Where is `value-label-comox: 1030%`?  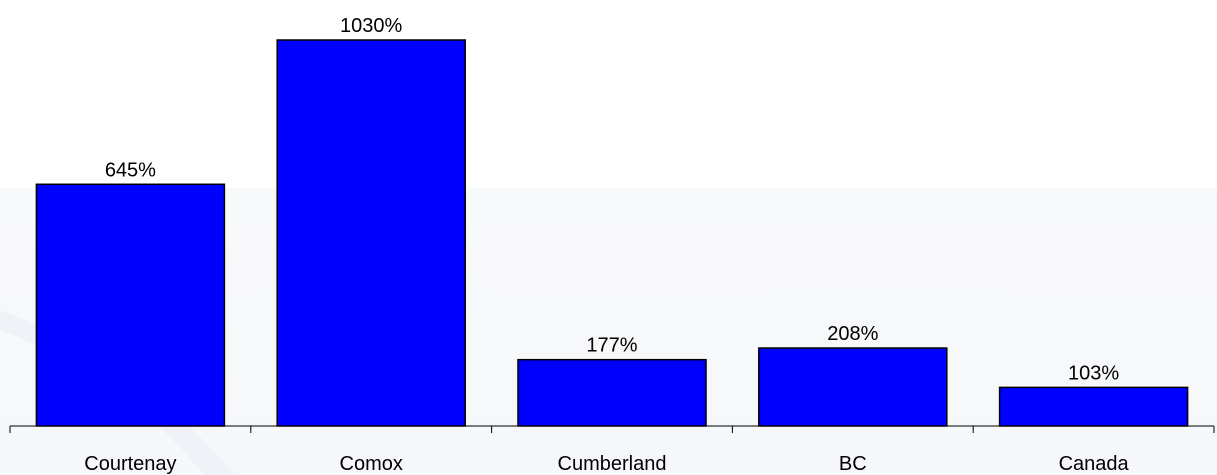 value-label-comox: 1030% is located at coordinates (371, 26).